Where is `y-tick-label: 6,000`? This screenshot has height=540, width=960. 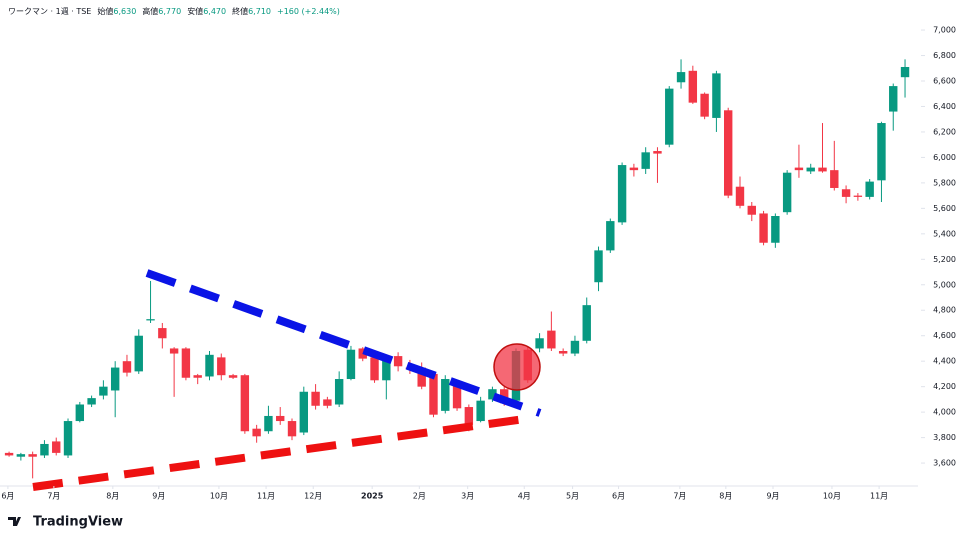 y-tick-label: 6,000 is located at coordinates (944, 157).